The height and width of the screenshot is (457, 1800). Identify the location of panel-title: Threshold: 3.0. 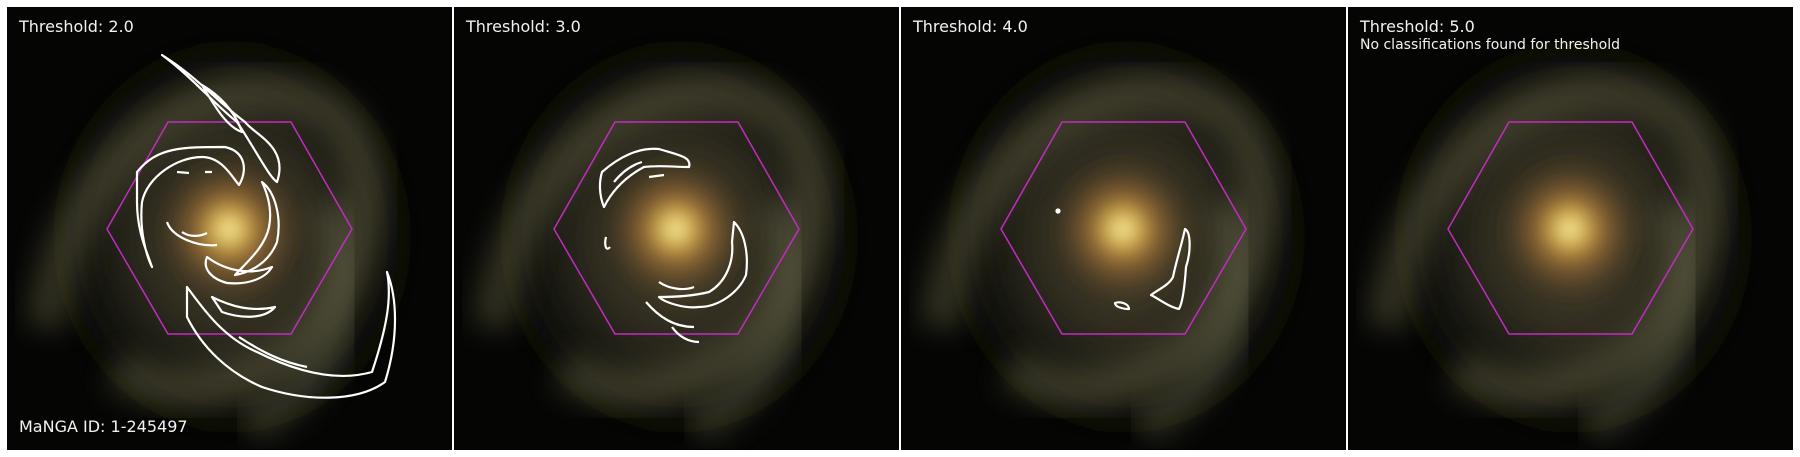
(523, 26).